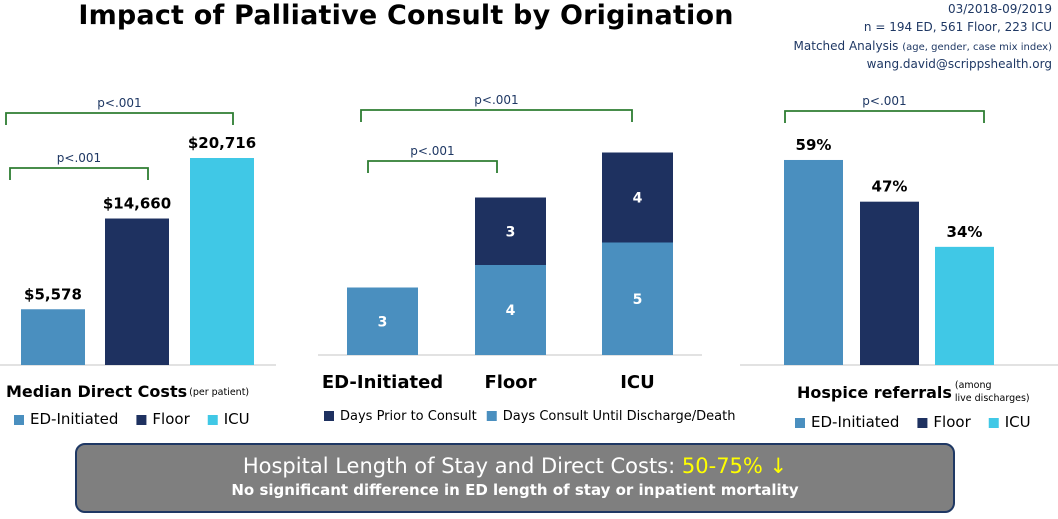  I want to click on chart2-legend-label: Days Prior to Consult, so click(408, 416).